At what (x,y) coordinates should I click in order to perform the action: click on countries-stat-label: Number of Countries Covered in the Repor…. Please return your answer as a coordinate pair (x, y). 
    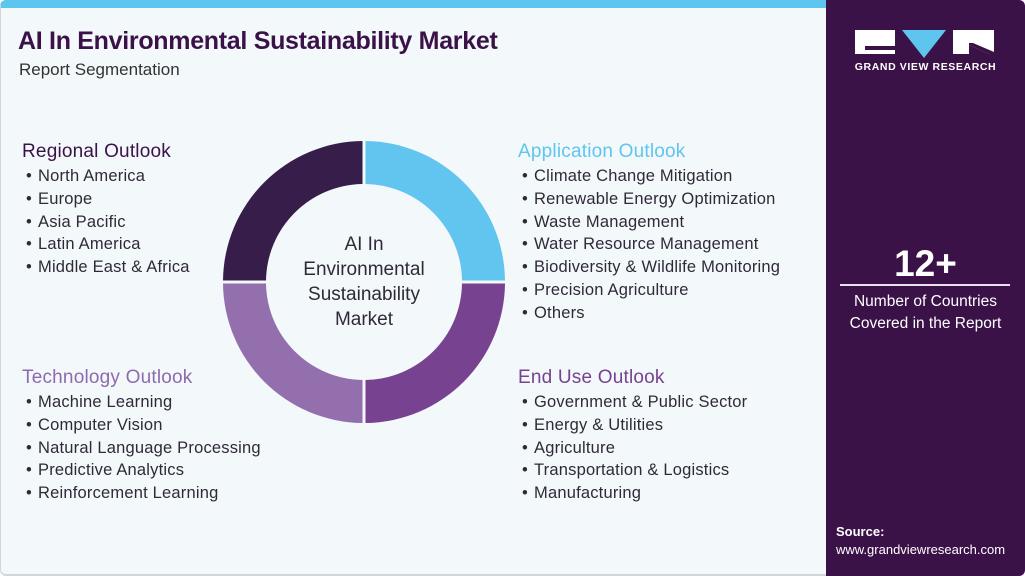
    Looking at the image, I should click on (925, 312).